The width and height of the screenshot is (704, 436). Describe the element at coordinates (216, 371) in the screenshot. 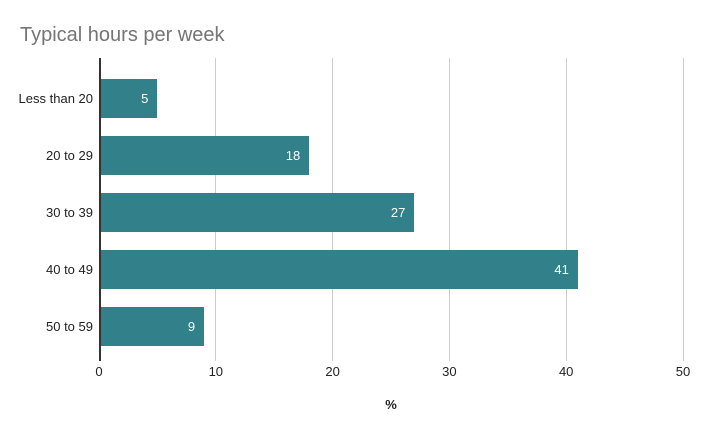

I see `x-tick-label: 10` at that location.